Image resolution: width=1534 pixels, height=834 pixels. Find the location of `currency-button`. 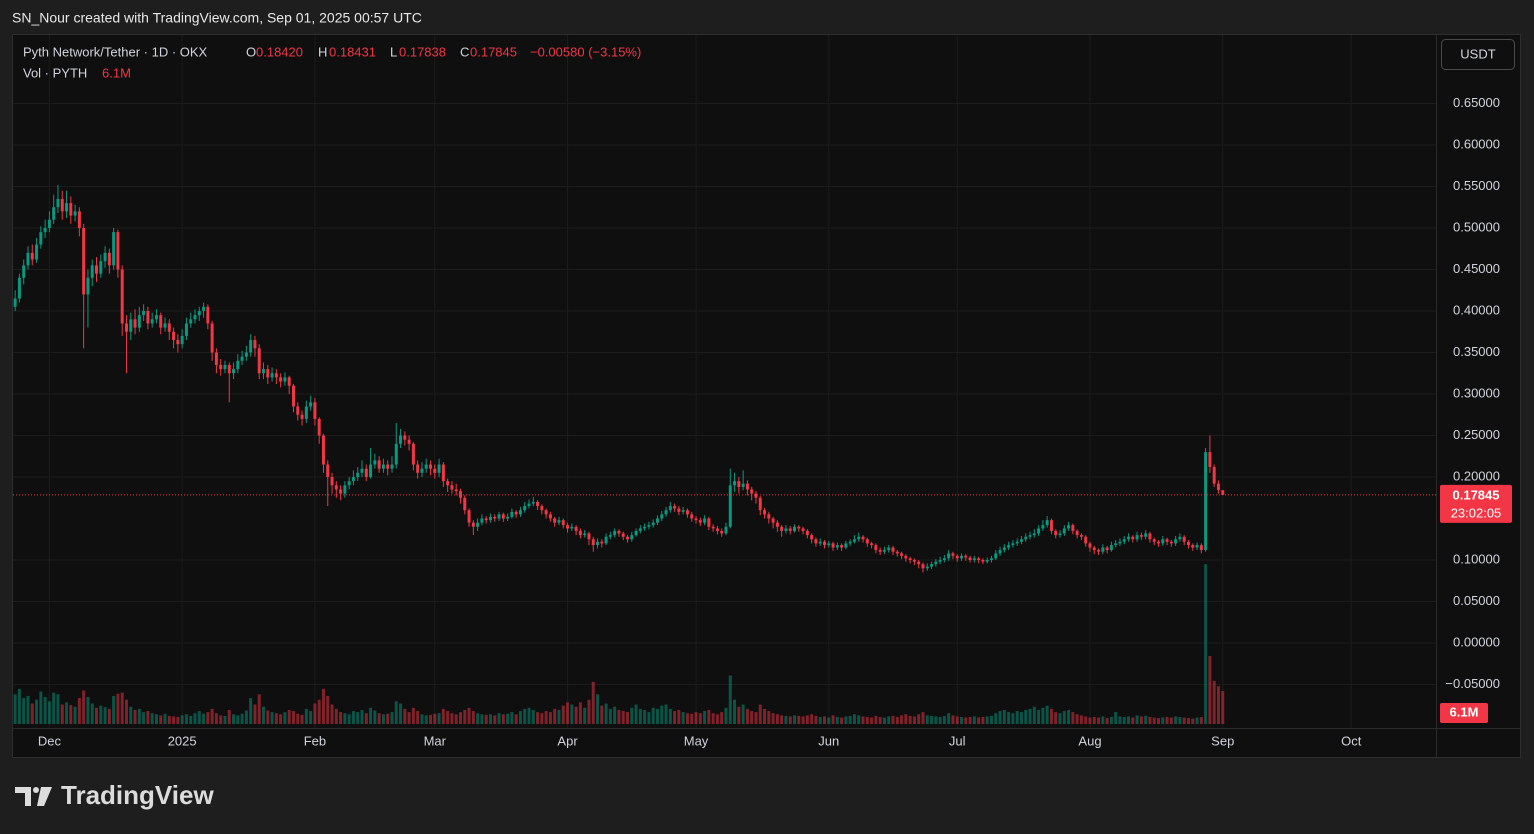

currency-button is located at coordinates (1478, 54).